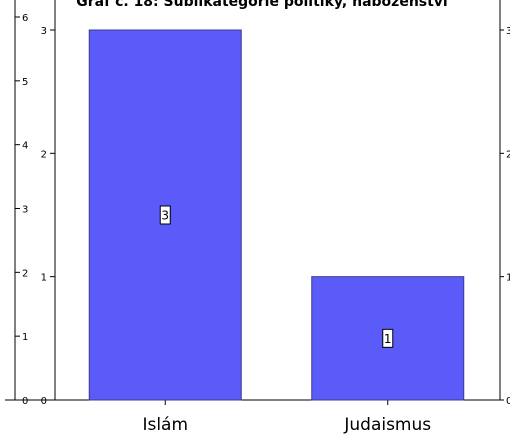 Image resolution: width=510 pixels, height=435 pixels. I want to click on right-tick-label: 0, so click(508, 401).